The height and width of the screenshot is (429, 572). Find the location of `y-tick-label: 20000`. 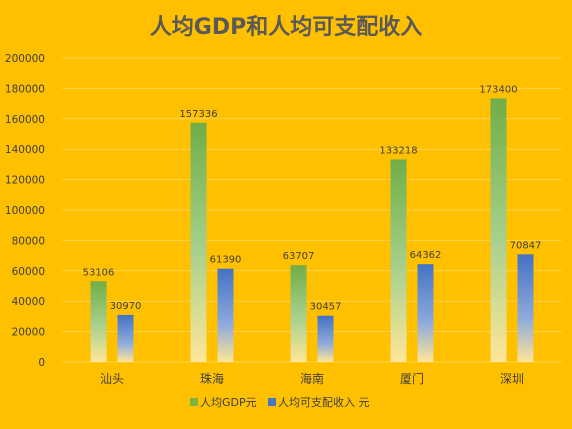

y-tick-label: 20000 is located at coordinates (28, 333).